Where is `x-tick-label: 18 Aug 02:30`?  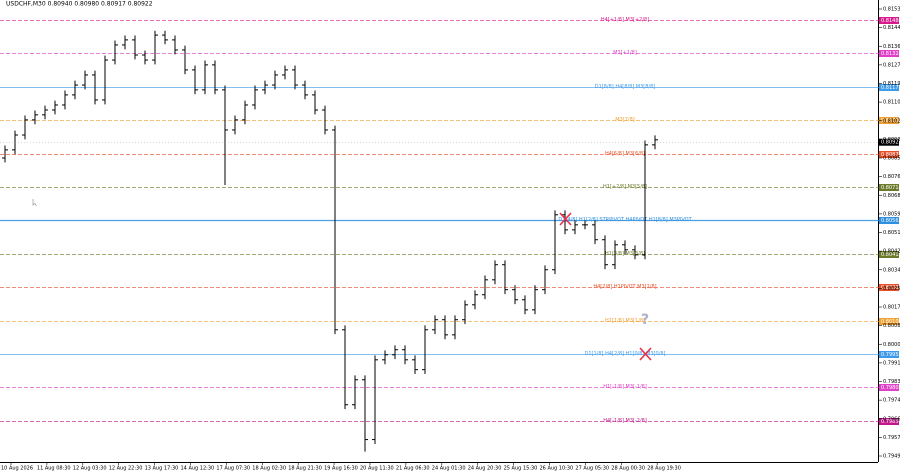
x-tick-label: 18 Aug 02:30 is located at coordinates (269, 469).